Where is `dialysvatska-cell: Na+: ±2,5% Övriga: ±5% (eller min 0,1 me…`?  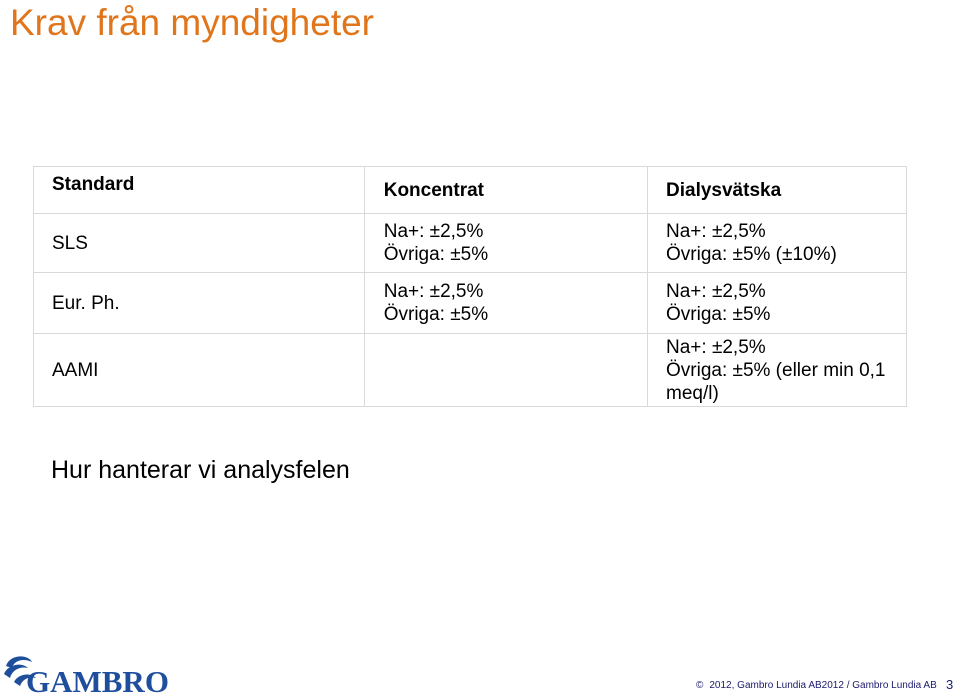
dialysvatska-cell: Na+: ±2,5% Övriga: ±5% (eller min 0,1 me… is located at coordinates (777, 370).